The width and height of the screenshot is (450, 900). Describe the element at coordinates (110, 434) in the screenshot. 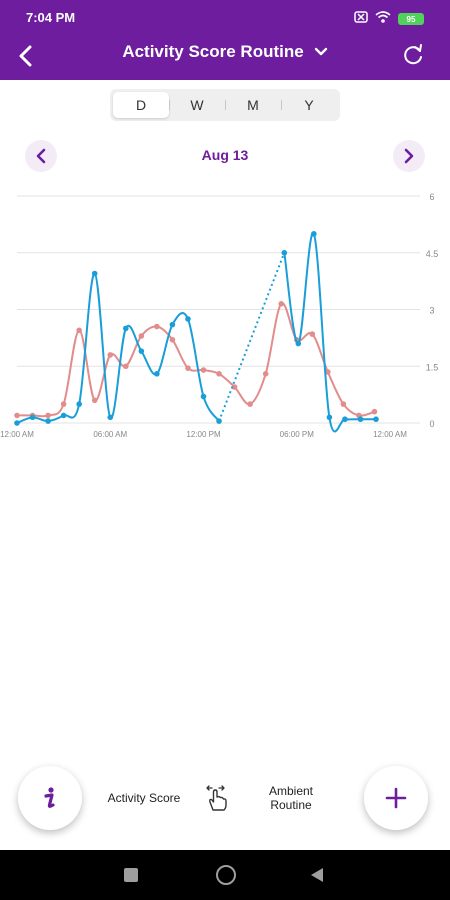

I see `x-tick-label: 06:00 AM` at that location.